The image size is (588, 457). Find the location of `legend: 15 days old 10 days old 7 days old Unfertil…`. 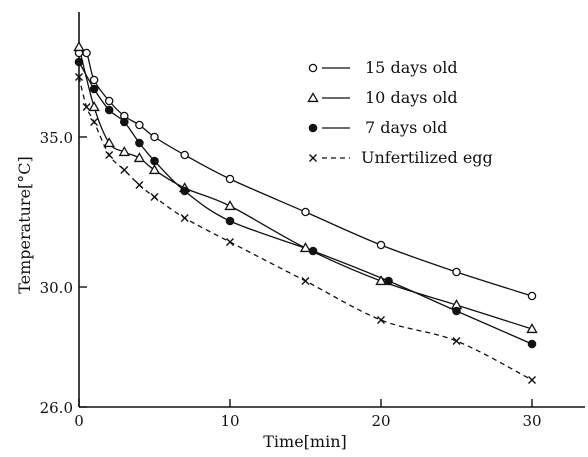

legend: 15 days old 10 days old 7 days old Unfertil… is located at coordinates (400, 112).